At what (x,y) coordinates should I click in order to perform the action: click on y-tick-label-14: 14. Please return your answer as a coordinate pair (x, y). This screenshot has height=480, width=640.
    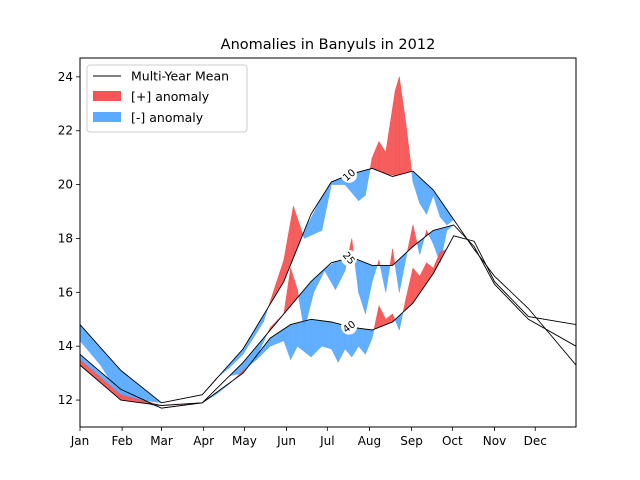
    Looking at the image, I should click on (65, 346).